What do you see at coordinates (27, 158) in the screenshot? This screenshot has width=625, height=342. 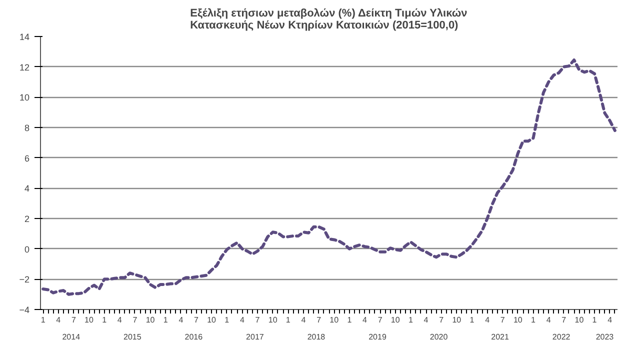 I see `y-tick-label: 6` at bounding box center [27, 158].